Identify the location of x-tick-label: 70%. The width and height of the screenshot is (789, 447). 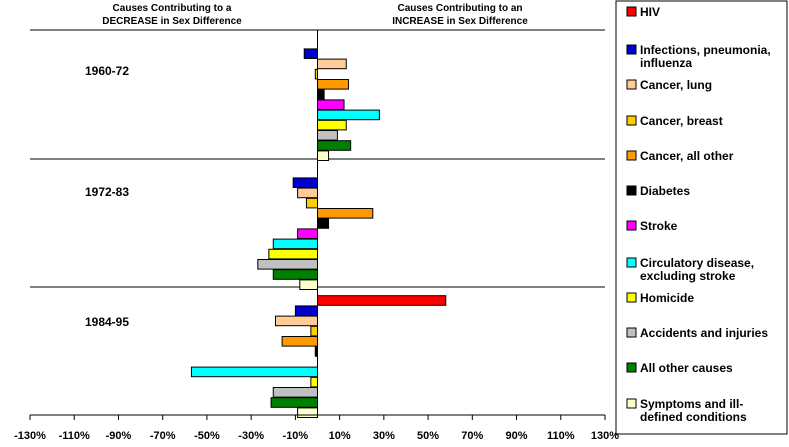
(472, 436).